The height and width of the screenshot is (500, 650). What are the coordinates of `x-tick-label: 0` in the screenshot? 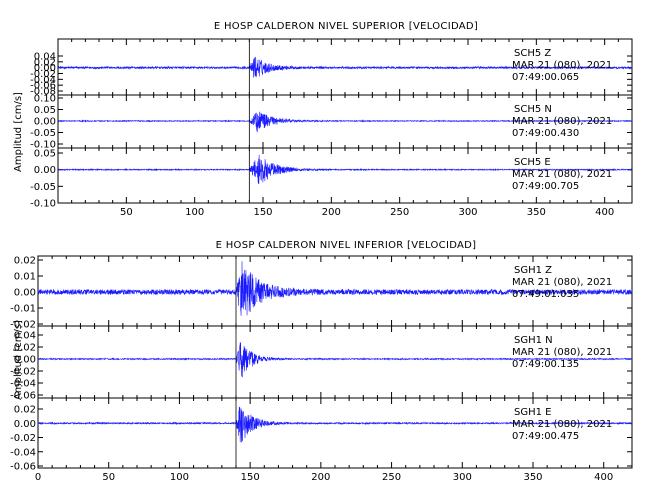 It's located at (38, 477).